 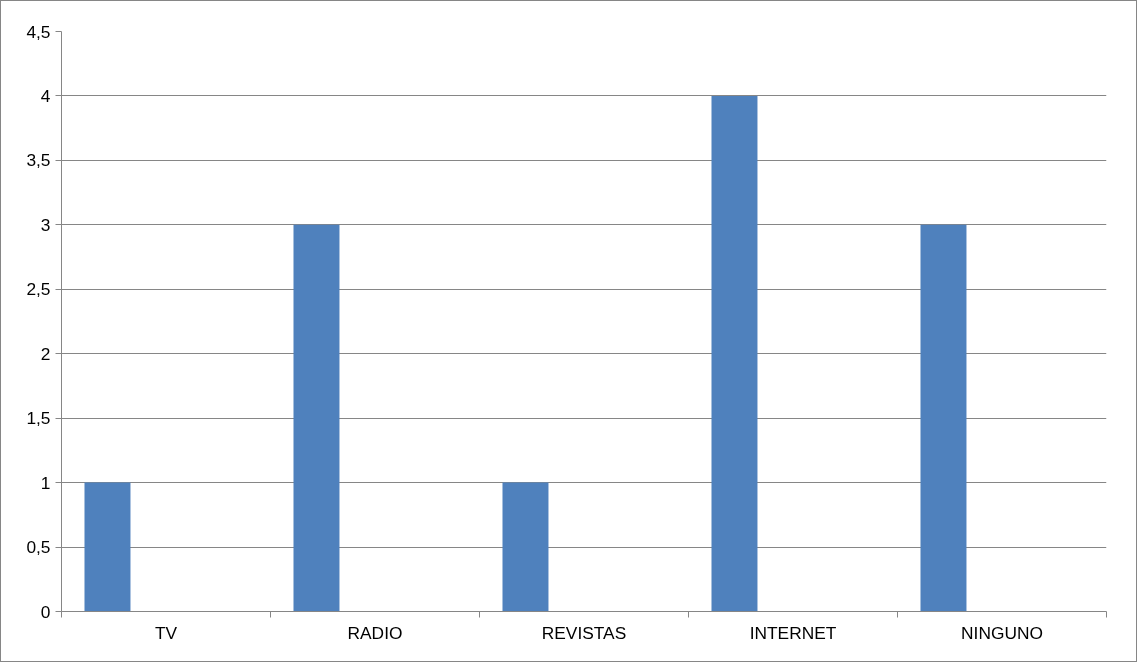 I want to click on x-tick-label: INTERNET, so click(x=793, y=632).